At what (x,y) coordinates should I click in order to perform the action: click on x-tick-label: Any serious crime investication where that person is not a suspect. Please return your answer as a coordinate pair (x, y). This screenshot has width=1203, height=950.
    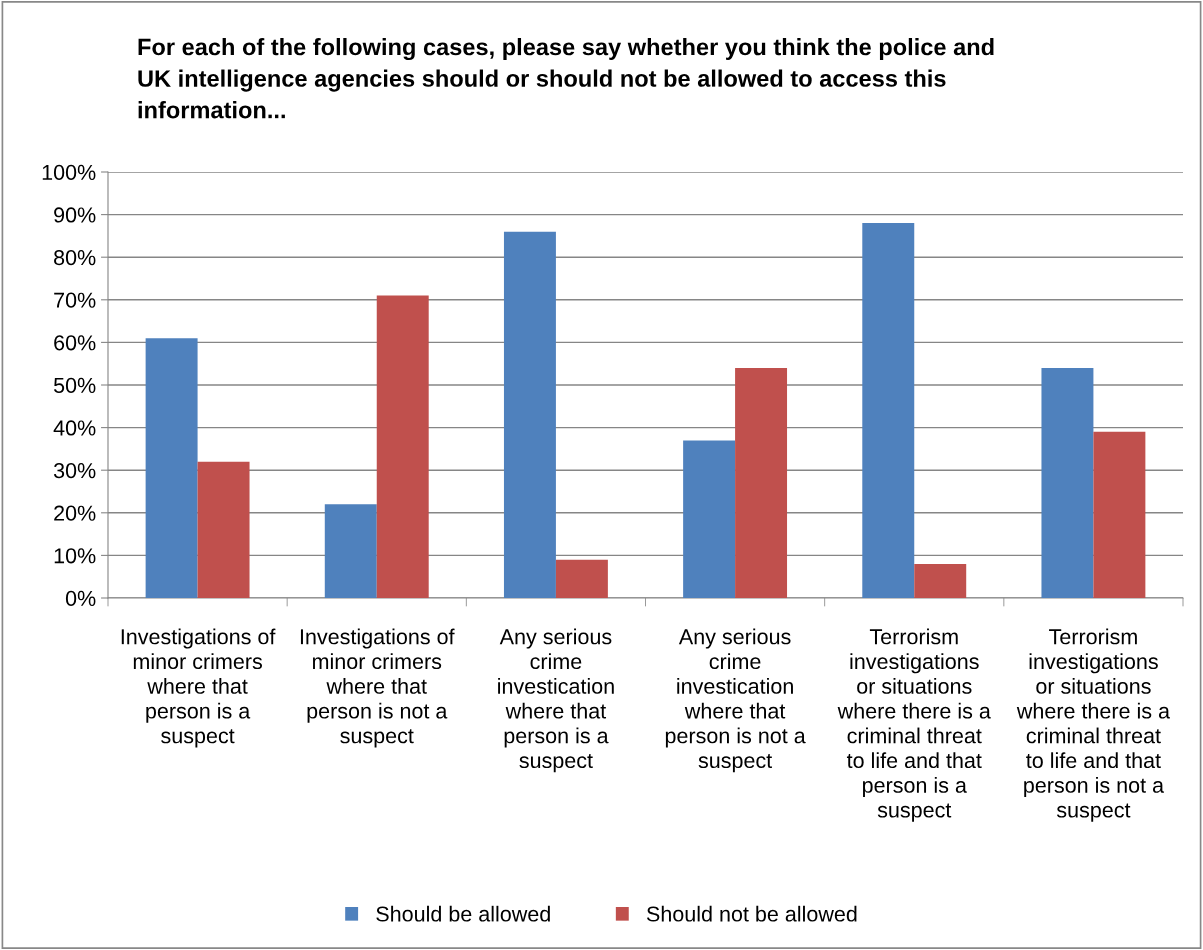
    Looking at the image, I should click on (735, 700).